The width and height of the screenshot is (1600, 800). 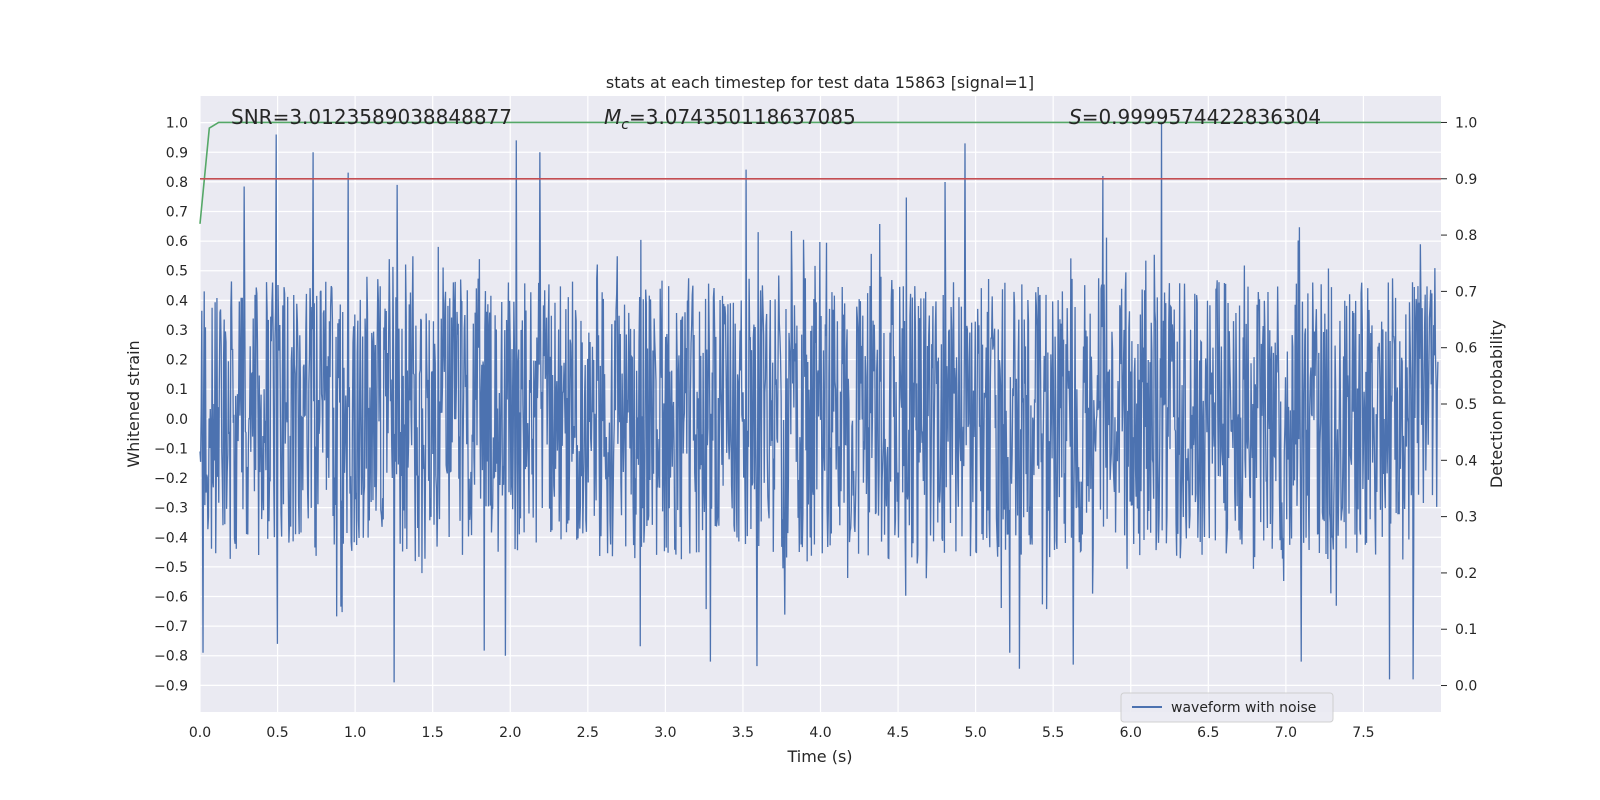 What do you see at coordinates (433, 733) in the screenshot?
I see `x-tick-label: 1.5` at bounding box center [433, 733].